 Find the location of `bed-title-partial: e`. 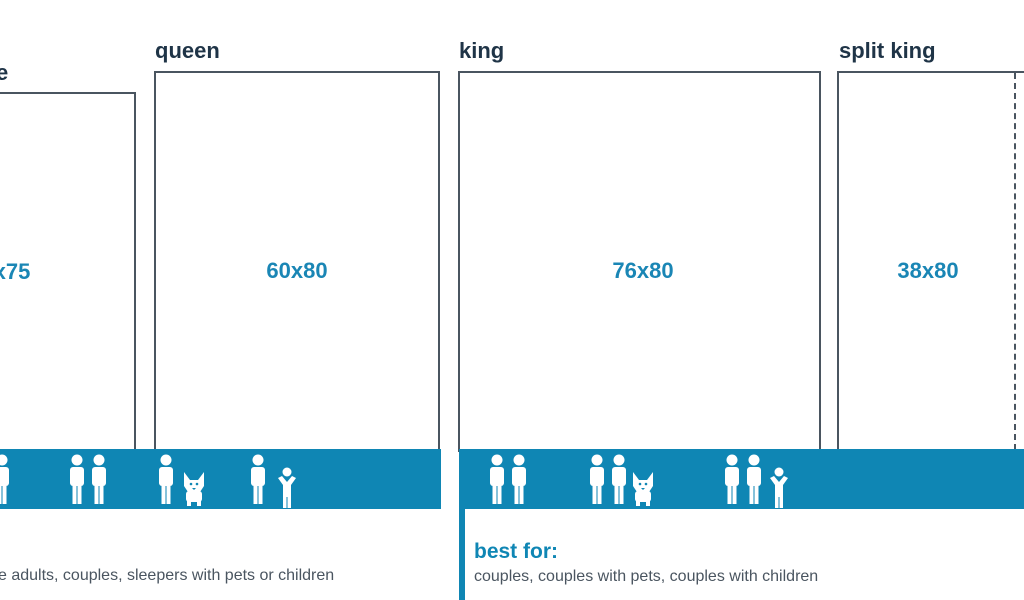

bed-title-partial: e is located at coordinates (4, 72).